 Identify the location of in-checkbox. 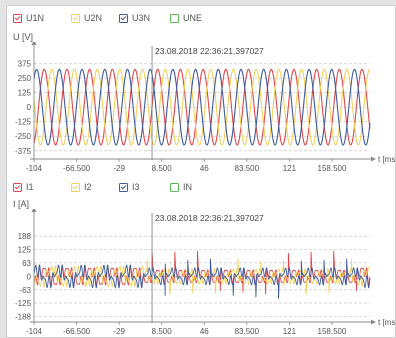
(174, 187).